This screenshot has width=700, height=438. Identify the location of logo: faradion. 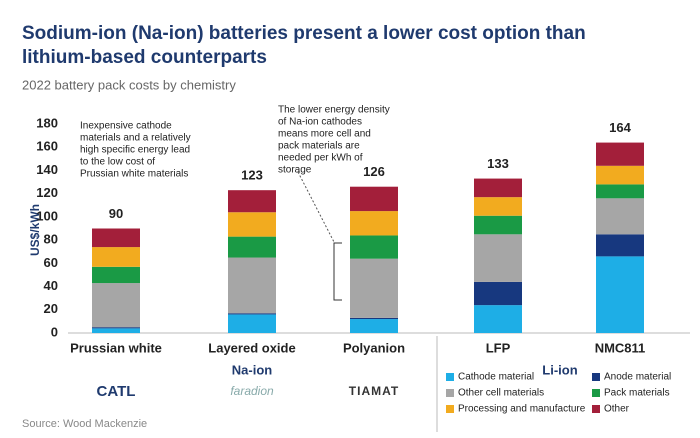
(252, 391).